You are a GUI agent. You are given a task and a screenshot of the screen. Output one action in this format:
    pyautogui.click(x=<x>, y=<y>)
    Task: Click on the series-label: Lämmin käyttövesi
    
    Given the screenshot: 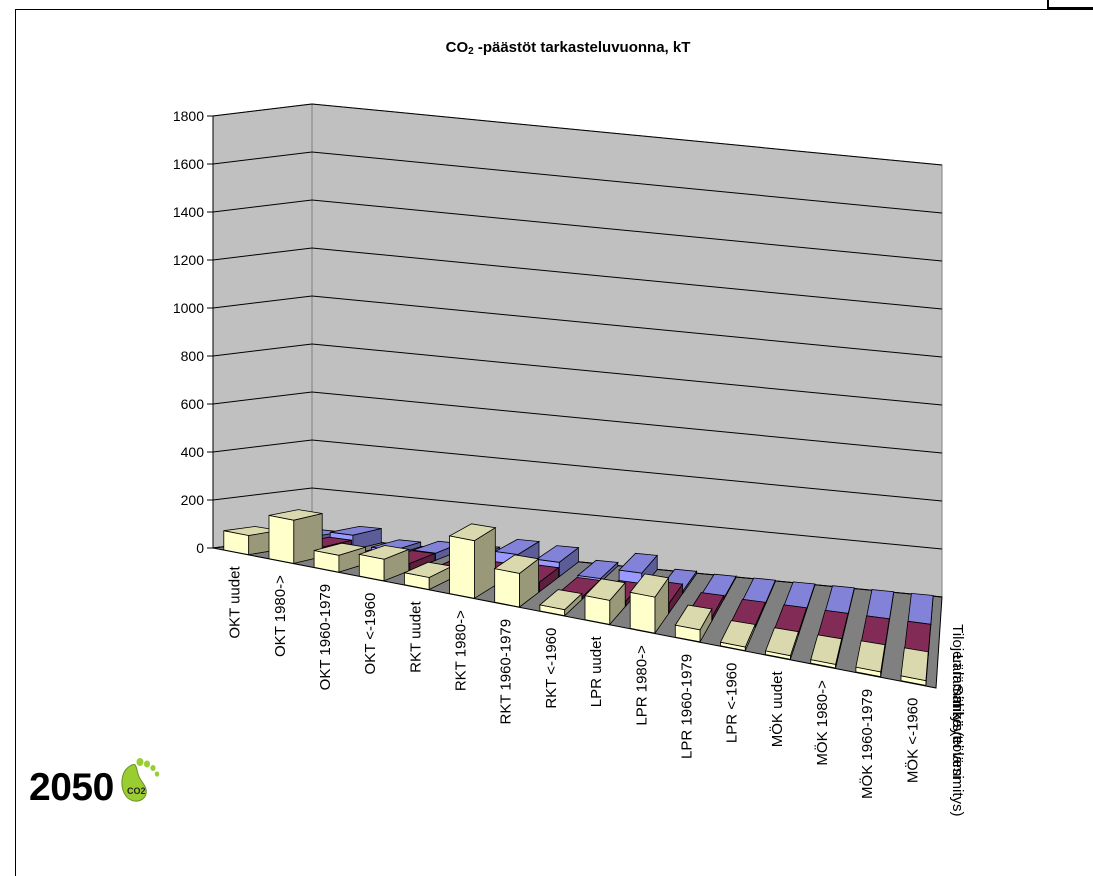 What is the action you would take?
    pyautogui.click(x=957, y=717)
    